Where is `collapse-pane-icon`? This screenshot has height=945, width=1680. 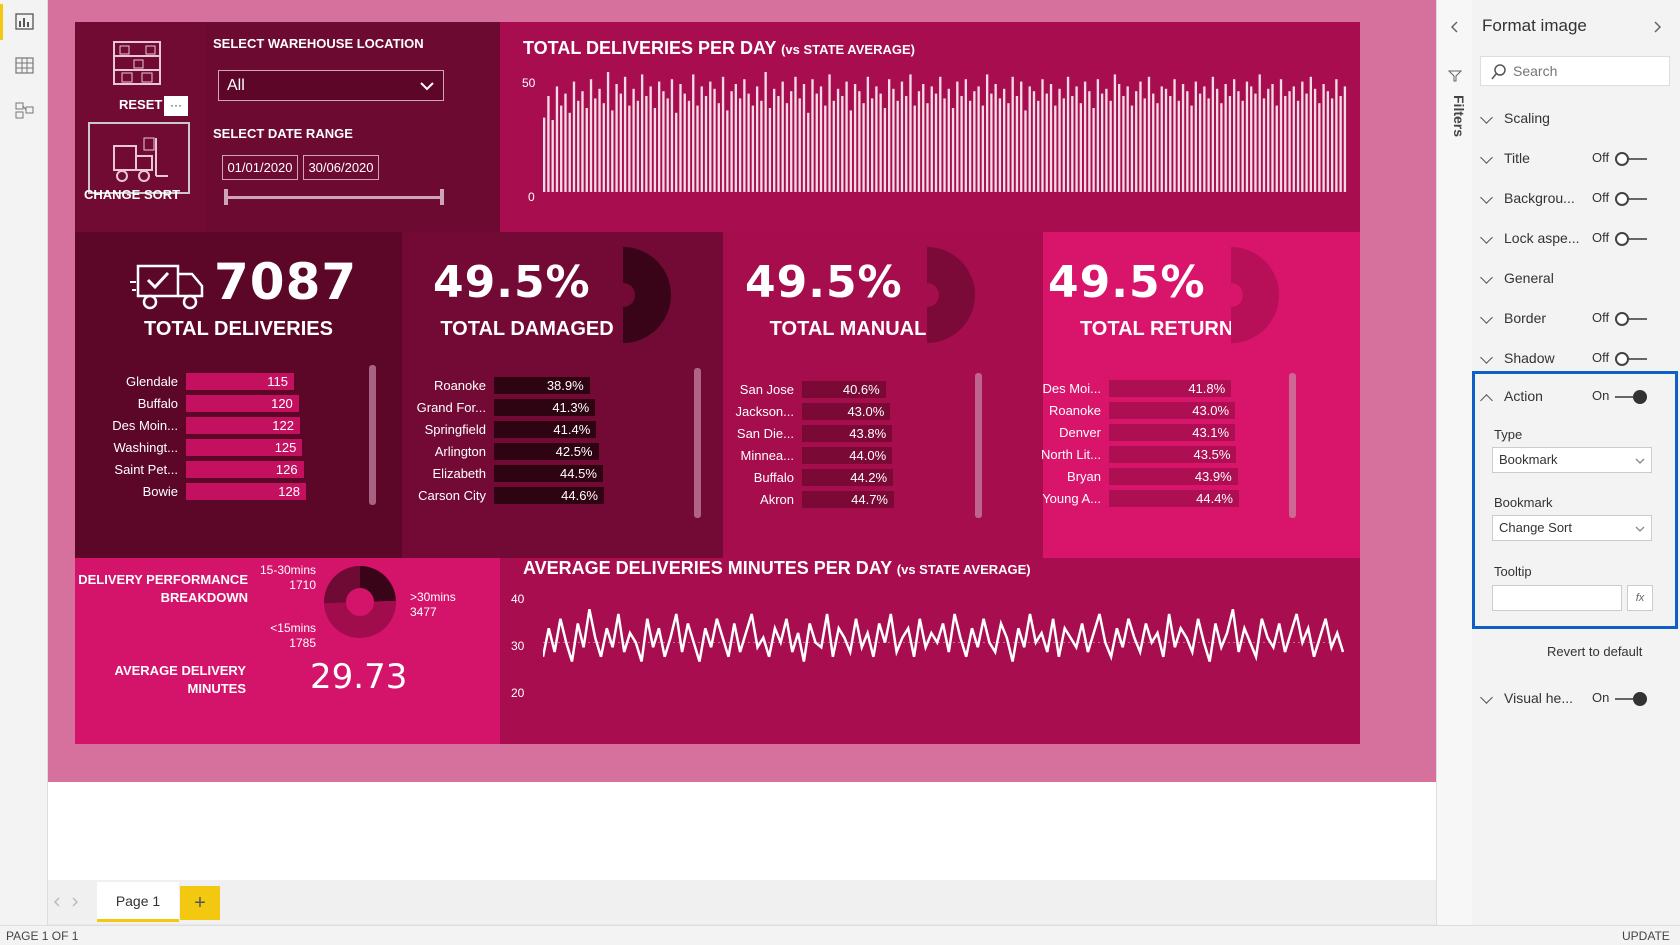
collapse-pane-icon is located at coordinates (1455, 27).